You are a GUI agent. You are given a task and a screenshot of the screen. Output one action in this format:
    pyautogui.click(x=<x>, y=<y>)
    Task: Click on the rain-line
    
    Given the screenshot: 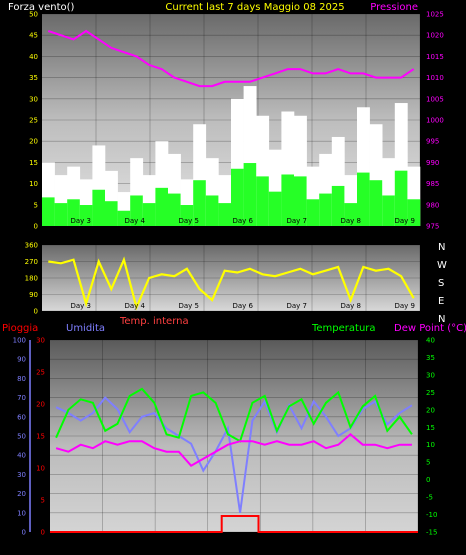 What is the action you would take?
    pyautogui.click(x=234, y=524)
    